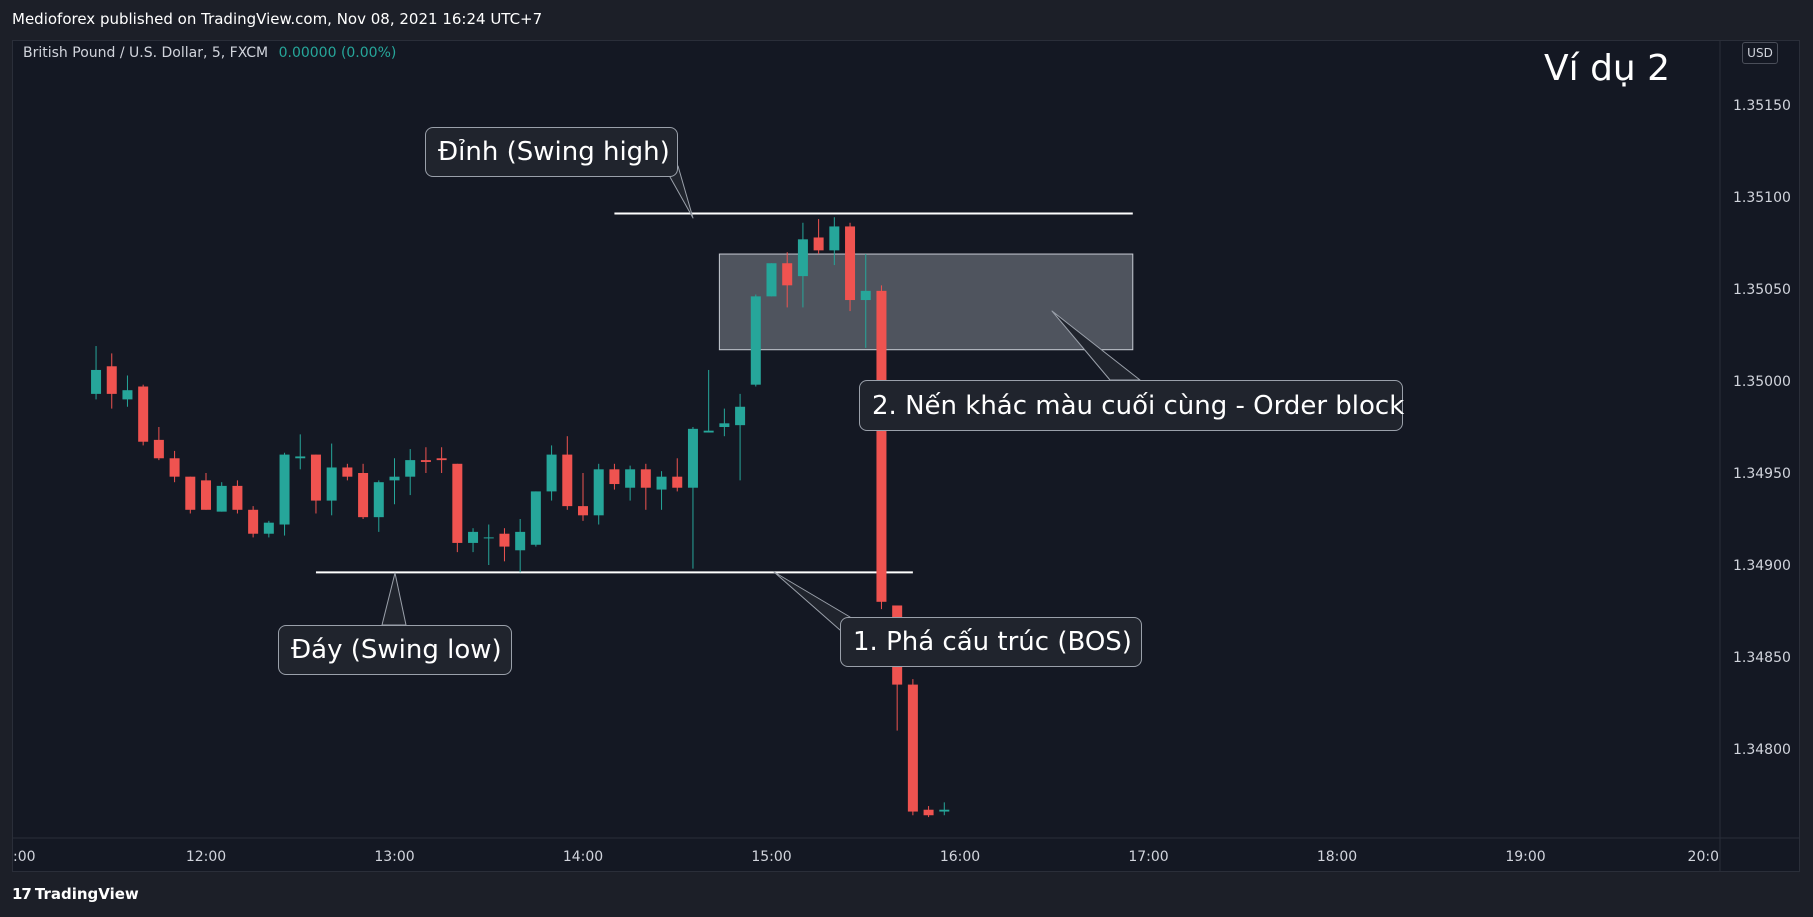  I want to click on example-title: Ví dụ 2, so click(1607, 68).